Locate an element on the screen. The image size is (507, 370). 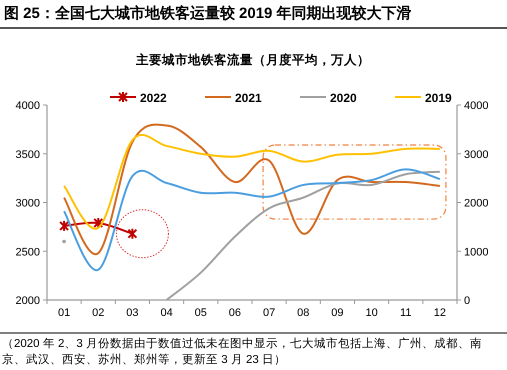
legend-label: 2021 is located at coordinates (248, 98).